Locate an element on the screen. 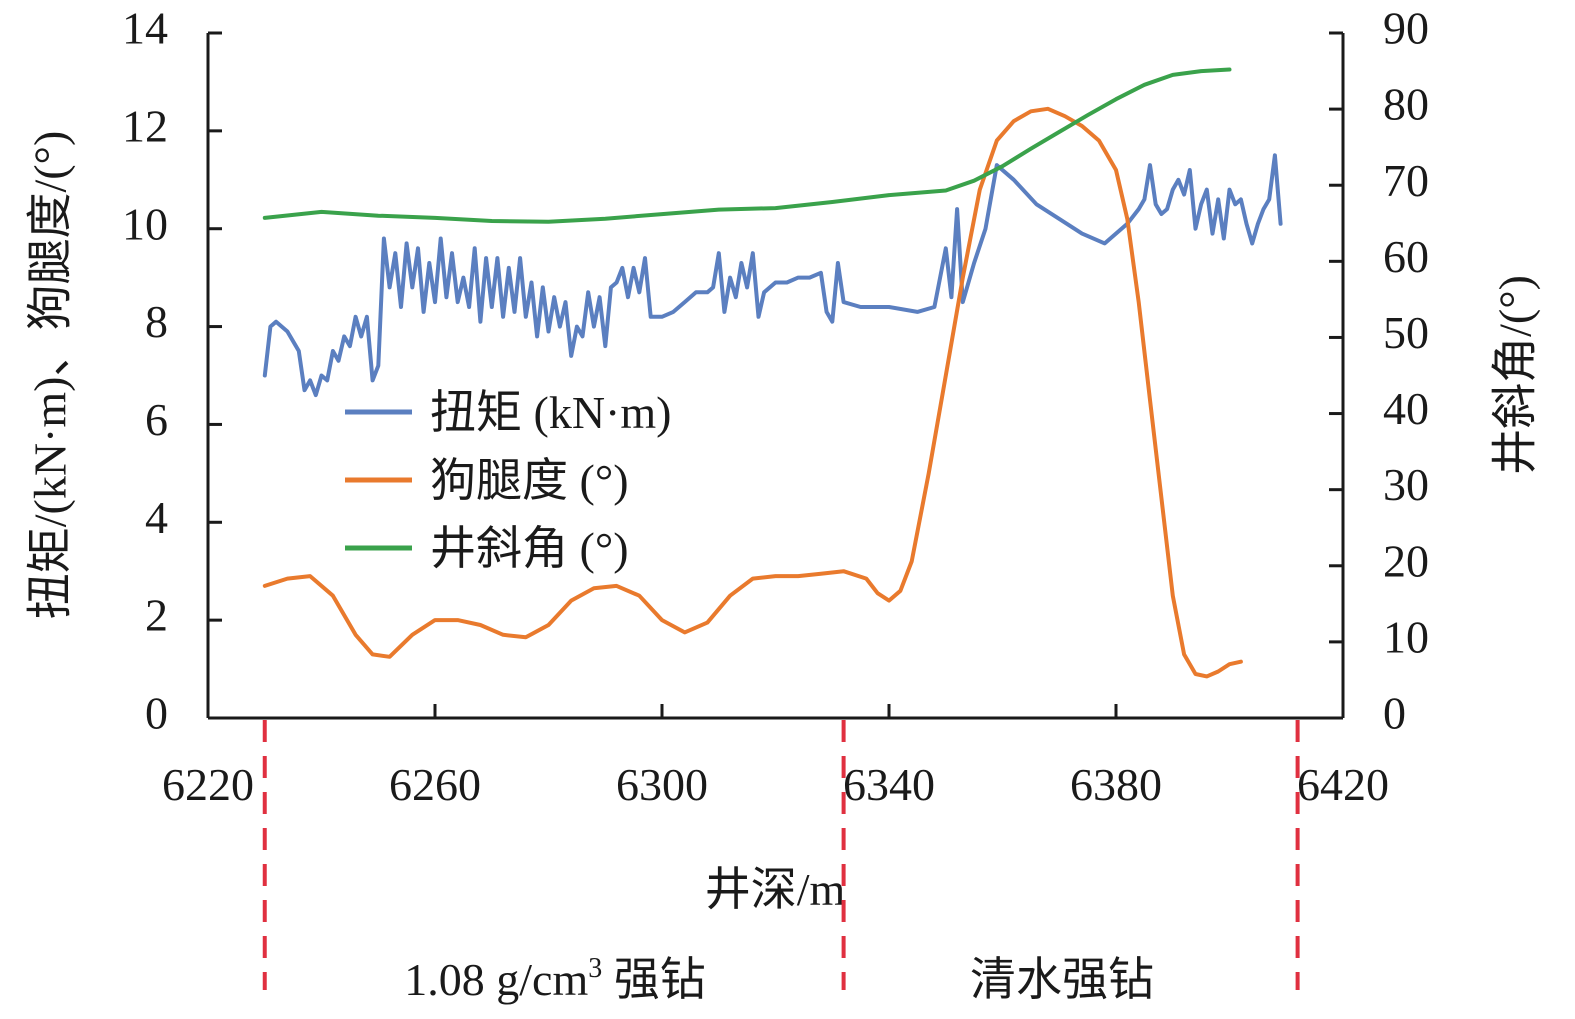 The image size is (1575, 1019). region-label-mud: 1.08 g/cm3 强钻 is located at coordinates (554, 979).